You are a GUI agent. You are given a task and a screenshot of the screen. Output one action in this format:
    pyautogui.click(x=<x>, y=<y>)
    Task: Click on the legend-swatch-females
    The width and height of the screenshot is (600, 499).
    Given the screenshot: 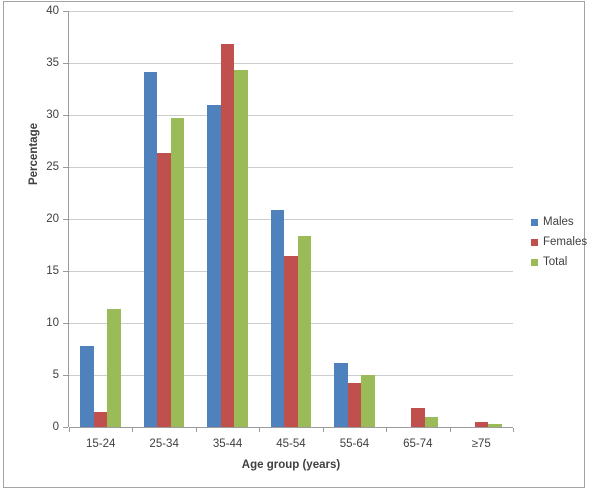 What is the action you would take?
    pyautogui.click(x=534, y=242)
    